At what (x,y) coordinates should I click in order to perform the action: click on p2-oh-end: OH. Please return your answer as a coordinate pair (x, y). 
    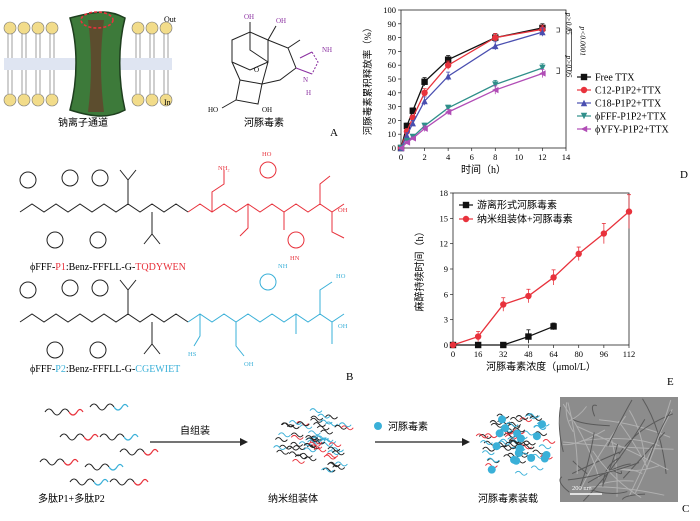
    Looking at the image, I should click on (343, 326).